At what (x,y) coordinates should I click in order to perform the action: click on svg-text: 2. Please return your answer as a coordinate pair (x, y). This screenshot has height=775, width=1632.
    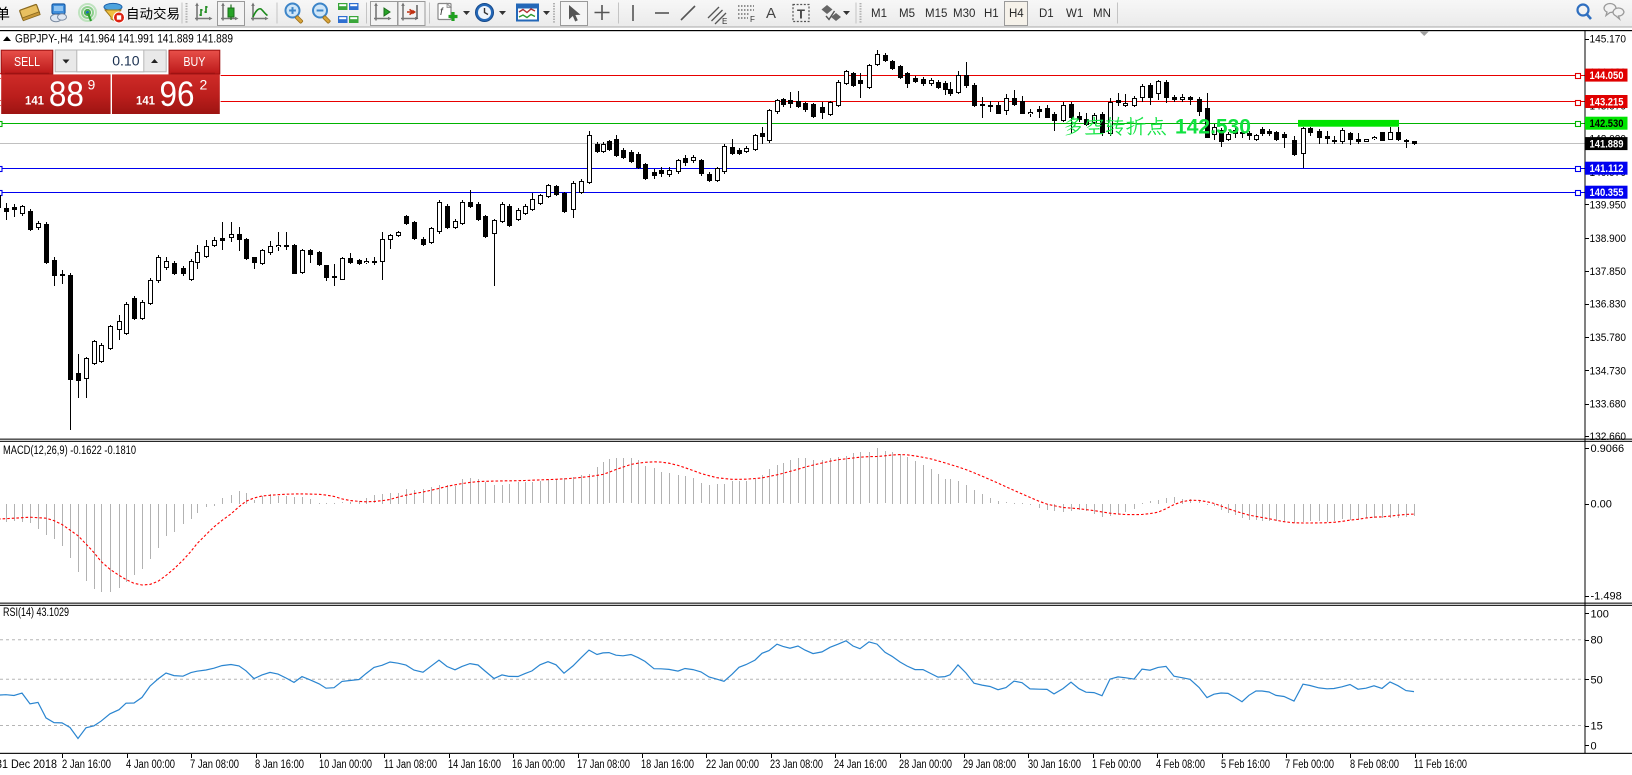
    Looking at the image, I should click on (204, 85).